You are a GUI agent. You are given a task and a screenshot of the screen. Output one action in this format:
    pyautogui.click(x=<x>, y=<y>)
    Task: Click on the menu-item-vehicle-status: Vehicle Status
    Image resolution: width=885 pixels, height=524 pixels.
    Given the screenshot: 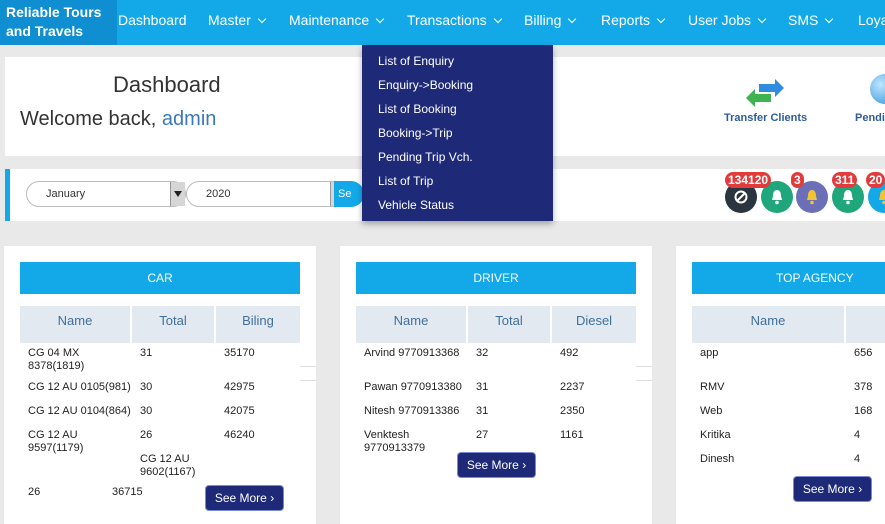 What is the action you would take?
    pyautogui.click(x=416, y=205)
    